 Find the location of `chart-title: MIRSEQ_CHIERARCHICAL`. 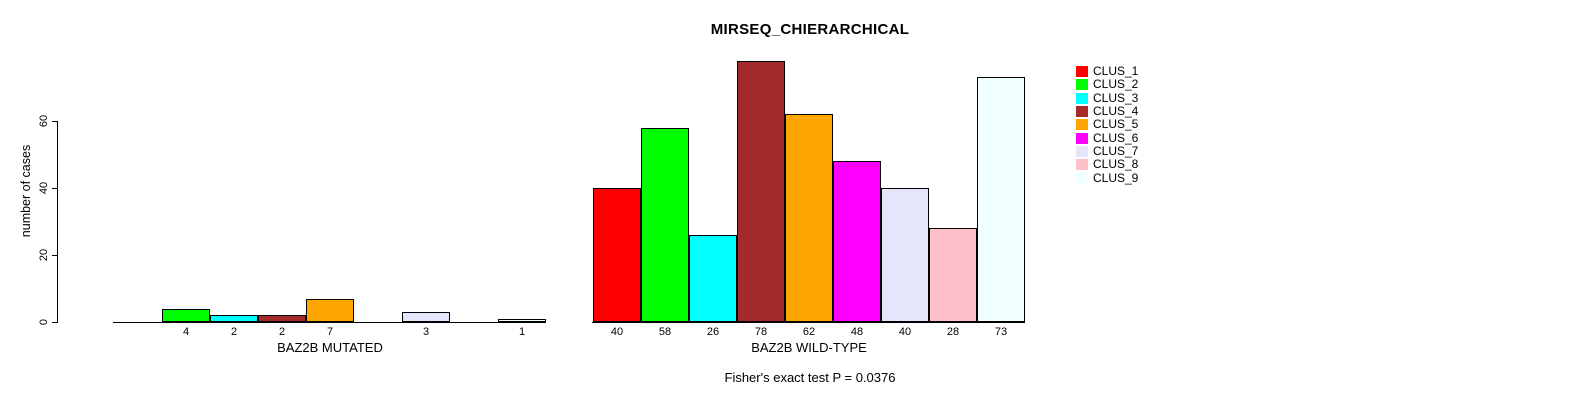

chart-title: MIRSEQ_CHIERARCHICAL is located at coordinates (810, 29).